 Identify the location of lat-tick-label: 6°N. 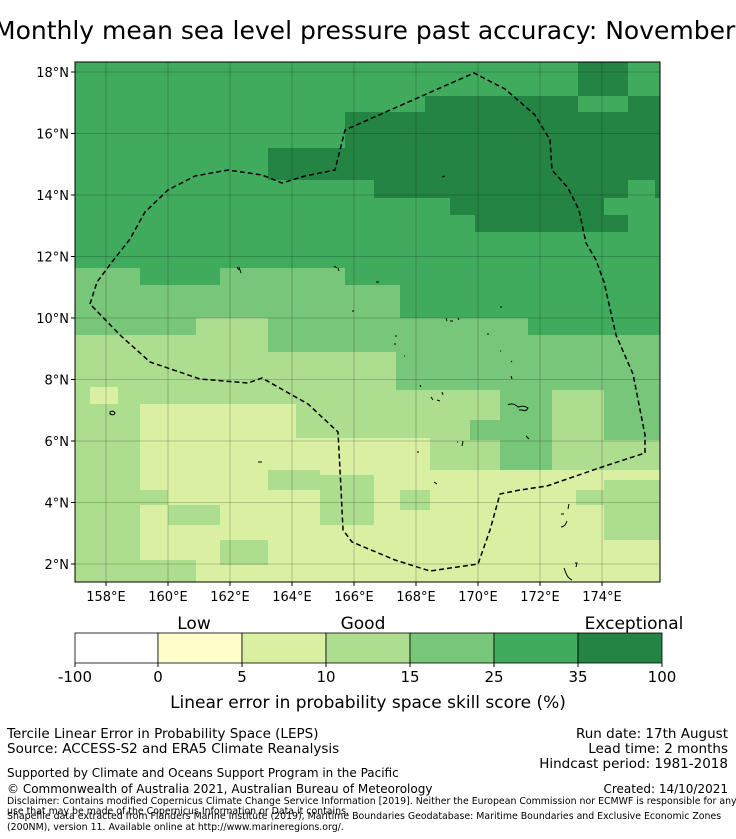
(57, 442).